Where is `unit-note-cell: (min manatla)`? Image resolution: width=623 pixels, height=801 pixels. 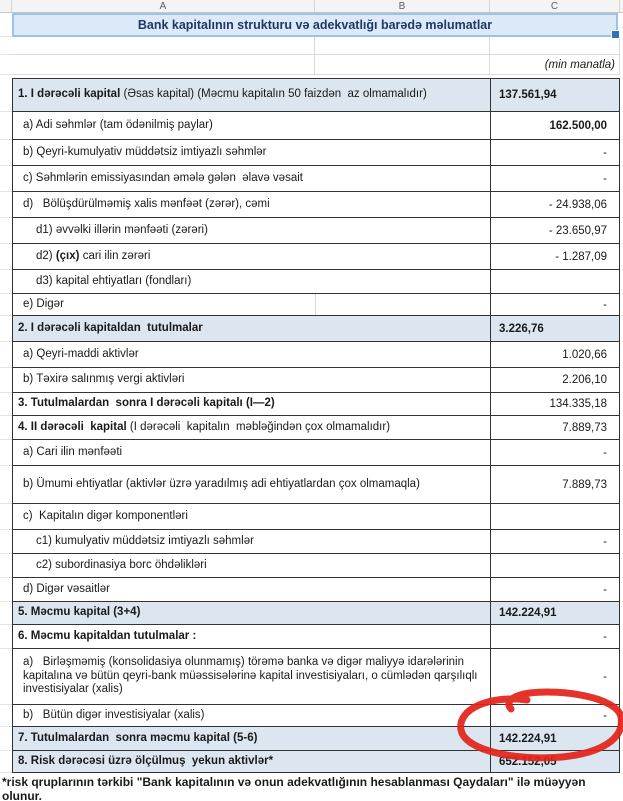 unit-note-cell: (min manatla) is located at coordinates (555, 65).